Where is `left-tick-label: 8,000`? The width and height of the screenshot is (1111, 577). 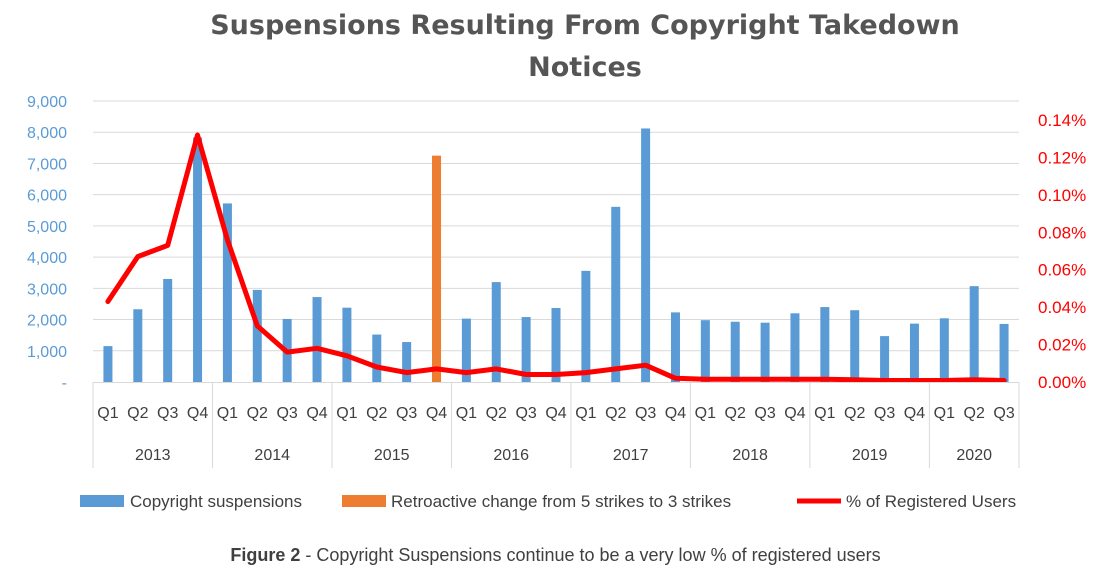 left-tick-label: 8,000 is located at coordinates (47, 133).